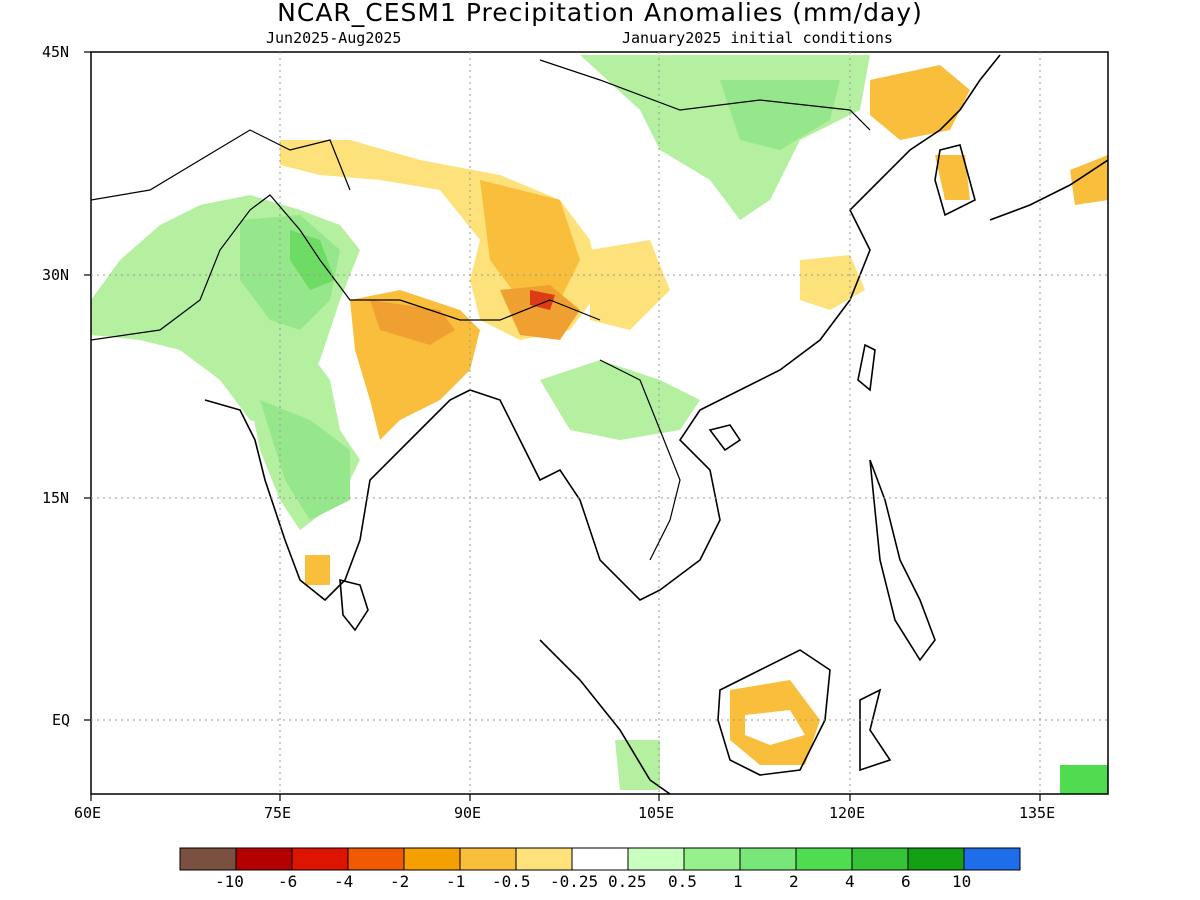  What do you see at coordinates (400, 881) in the screenshot?
I see `colorbar-label: -2` at bounding box center [400, 881].